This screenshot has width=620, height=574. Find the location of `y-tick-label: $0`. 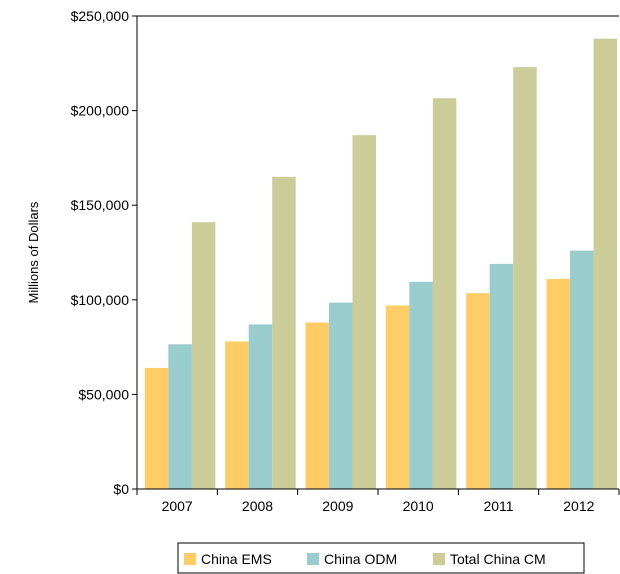

y-tick-label: $0 is located at coordinates (121, 489).